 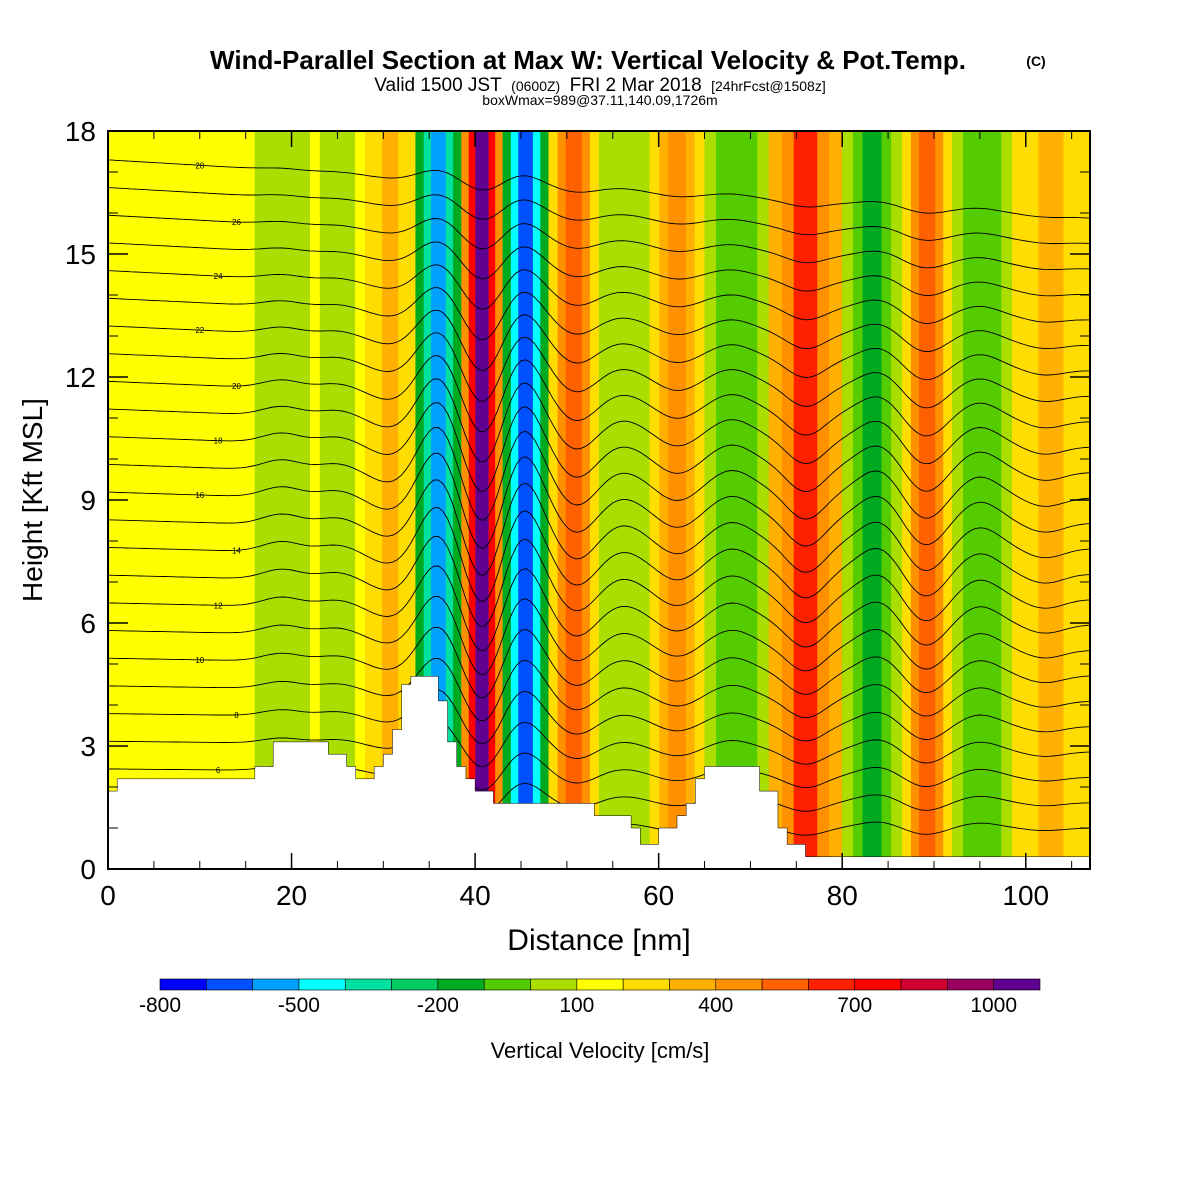 What do you see at coordinates (218, 605) in the screenshot?
I see `theta-contour-label: 12` at bounding box center [218, 605].